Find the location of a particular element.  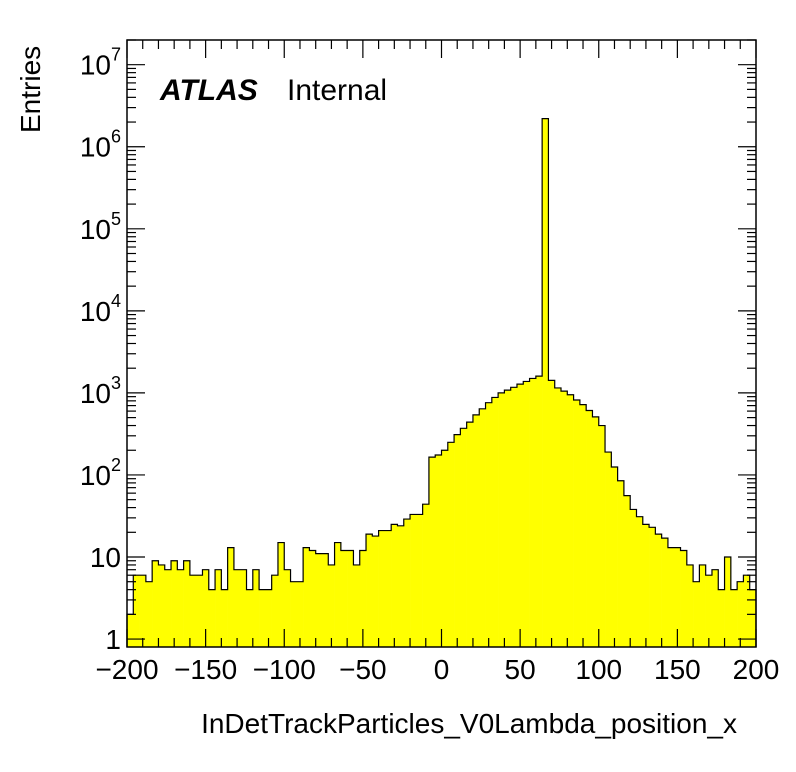

x-tick-label: 50 is located at coordinates (520, 669).